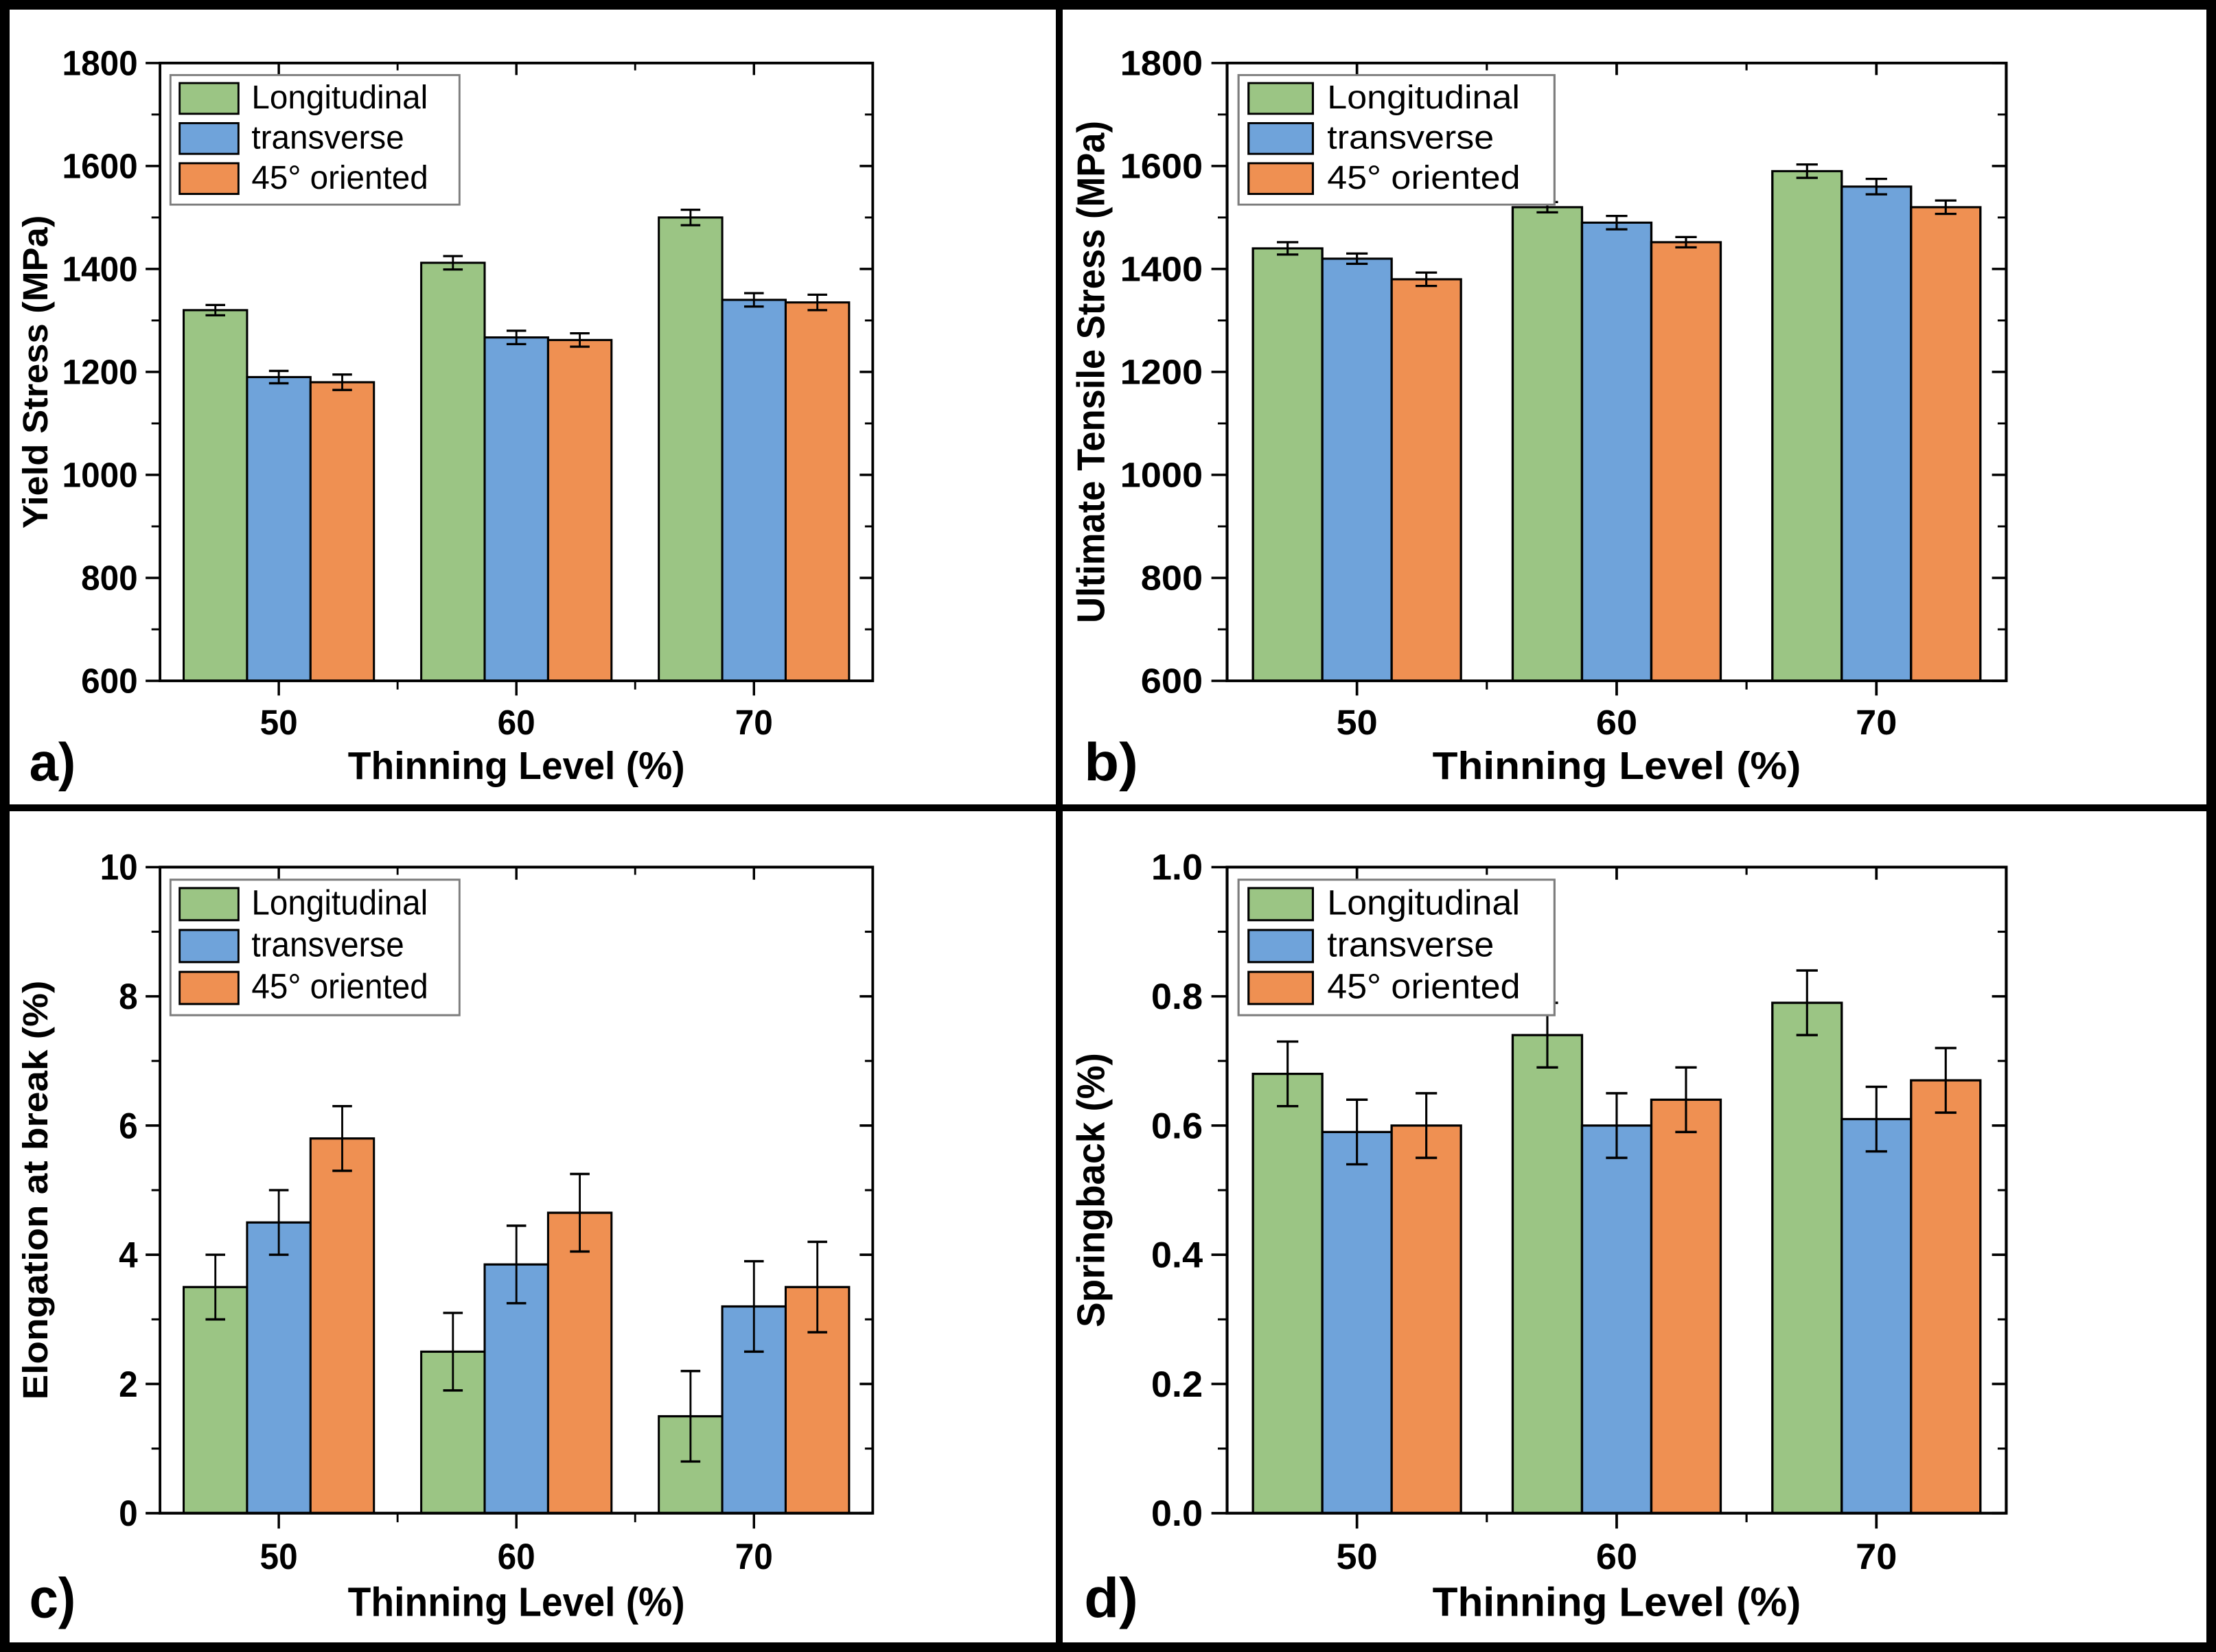 The image size is (2216, 1652). I want to click on y-tick-label: 4, so click(128, 1255).